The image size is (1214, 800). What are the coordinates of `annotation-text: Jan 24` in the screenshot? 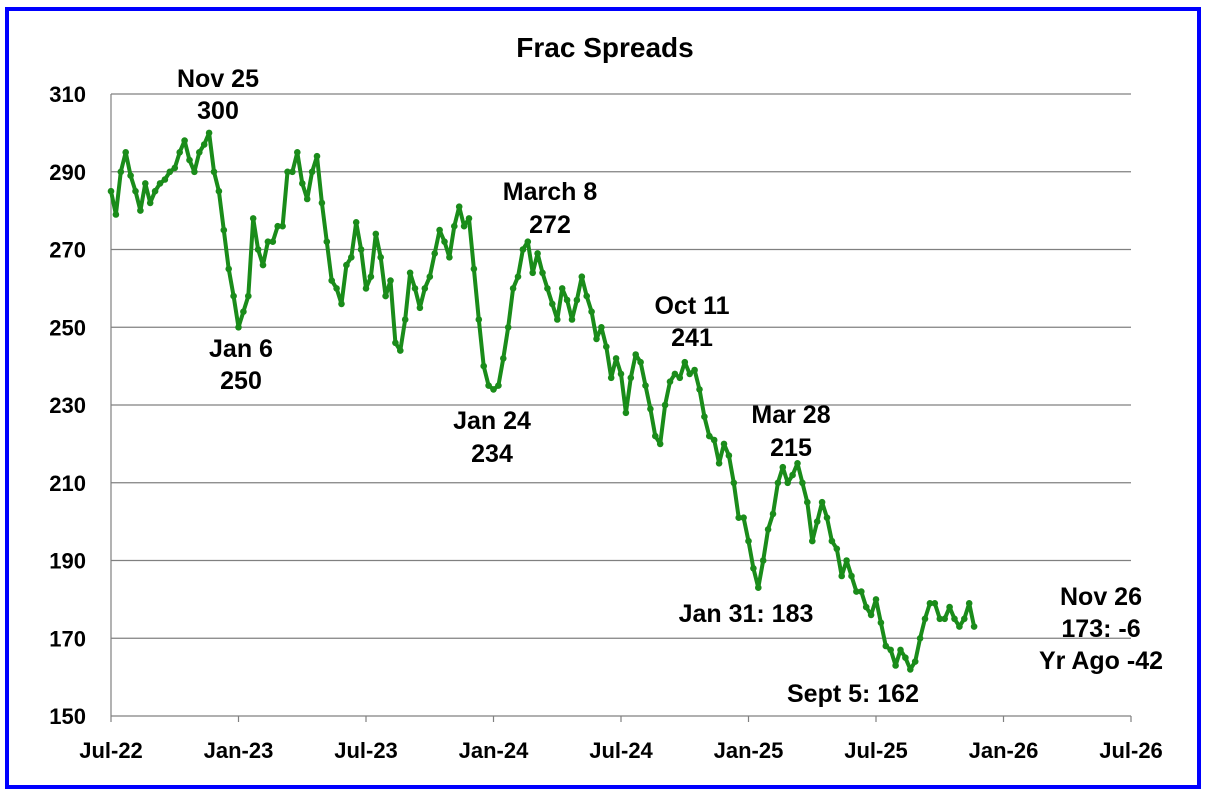 It's located at (492, 421).